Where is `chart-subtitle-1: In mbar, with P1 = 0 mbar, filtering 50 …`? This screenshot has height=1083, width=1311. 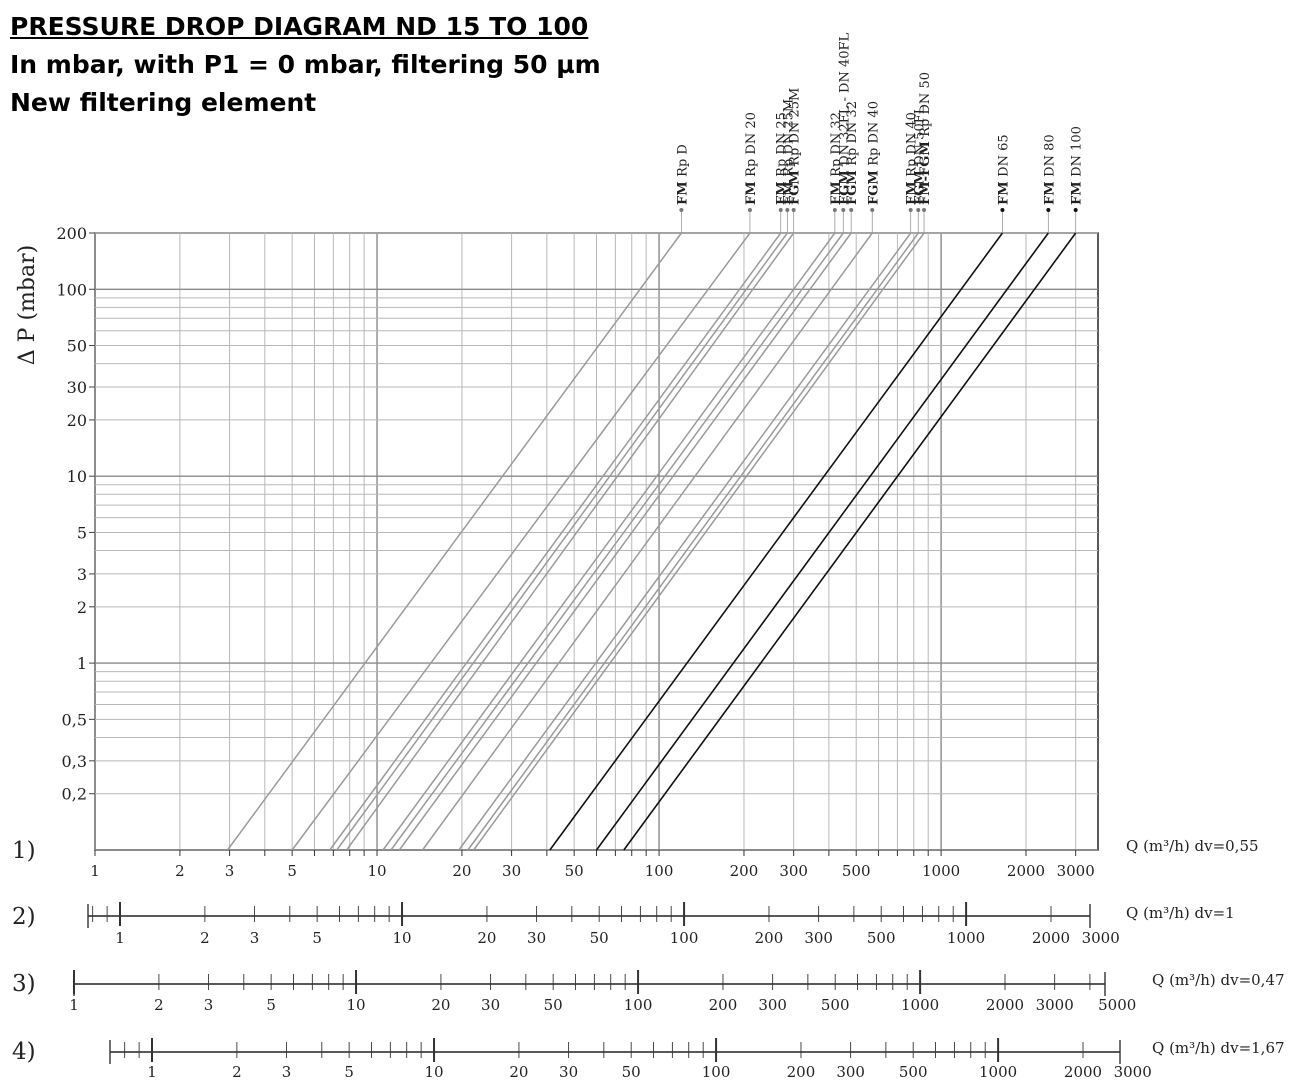
chart-subtitle-1: In mbar, with P1 = 0 mbar, filtering 50 … is located at coordinates (305, 64).